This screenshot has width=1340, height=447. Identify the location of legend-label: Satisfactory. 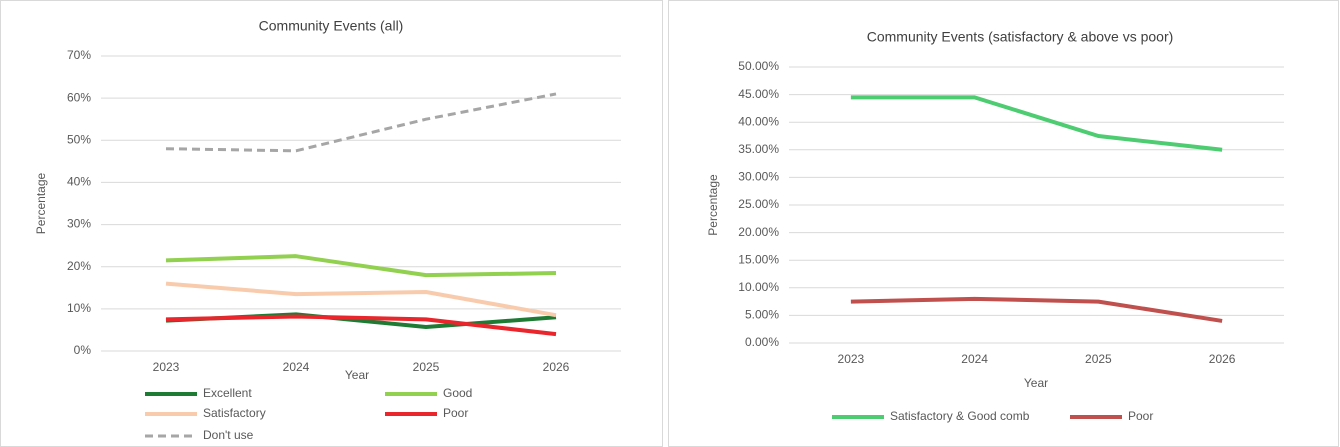
(234, 413).